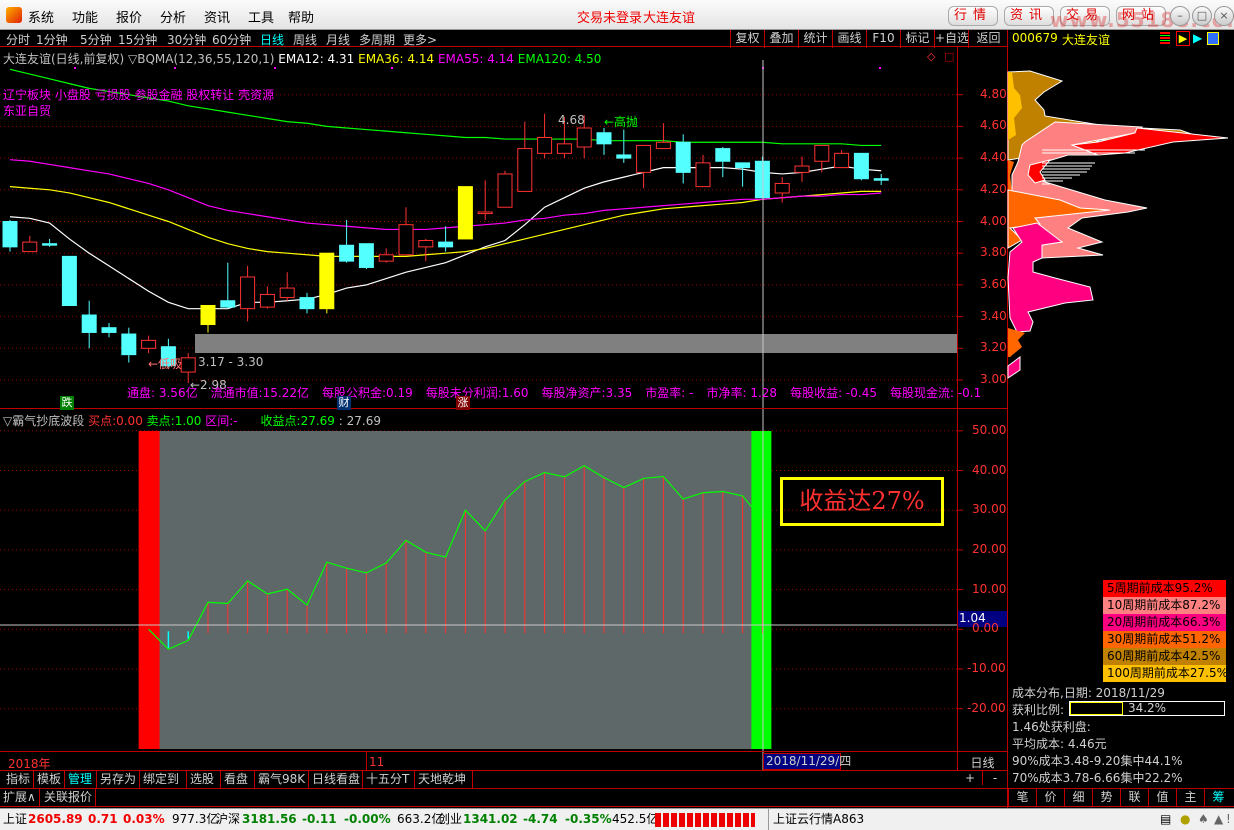  I want to click on satellite-icon: ♠, so click(1203, 819).